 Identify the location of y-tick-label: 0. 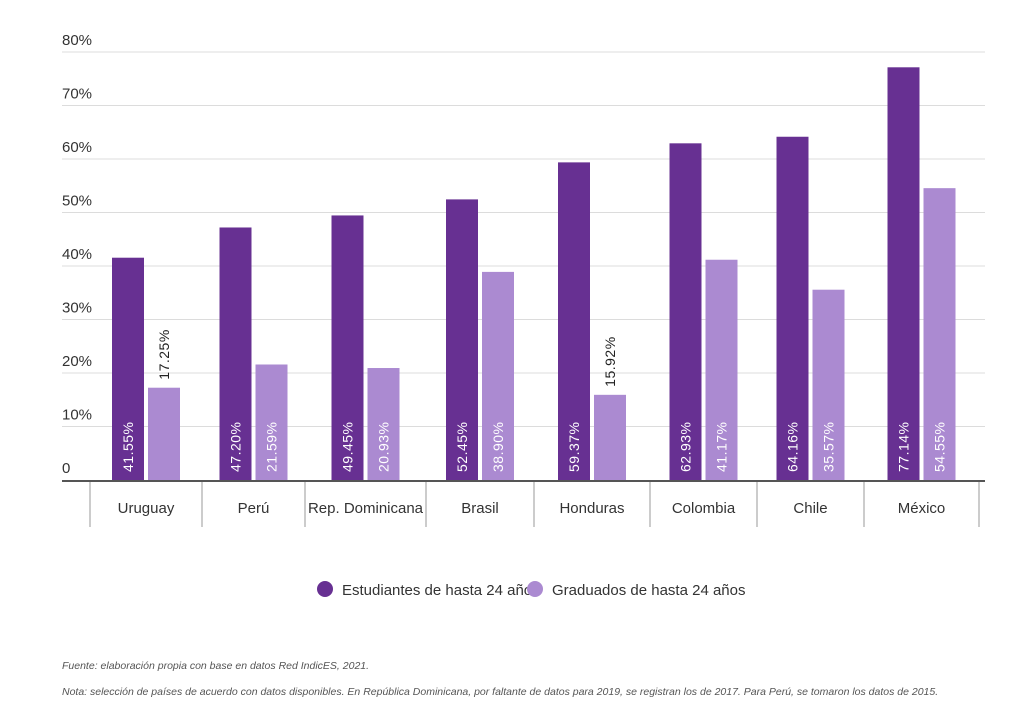
(66, 468).